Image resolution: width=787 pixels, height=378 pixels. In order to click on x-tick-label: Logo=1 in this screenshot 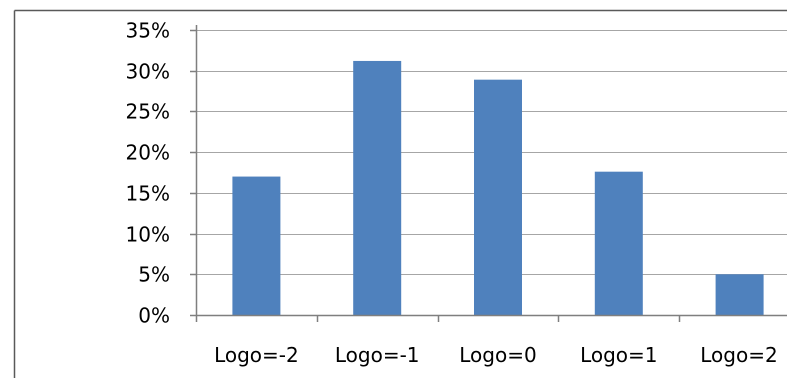, I will do `click(618, 355)`.